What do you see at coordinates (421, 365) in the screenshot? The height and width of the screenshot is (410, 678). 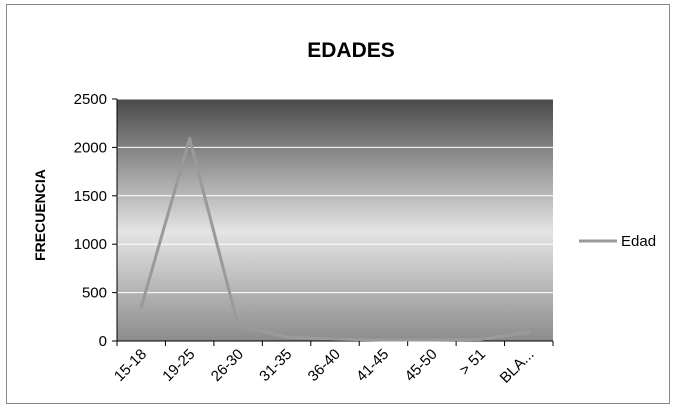 I see `x-tick-label: 45-50` at bounding box center [421, 365].